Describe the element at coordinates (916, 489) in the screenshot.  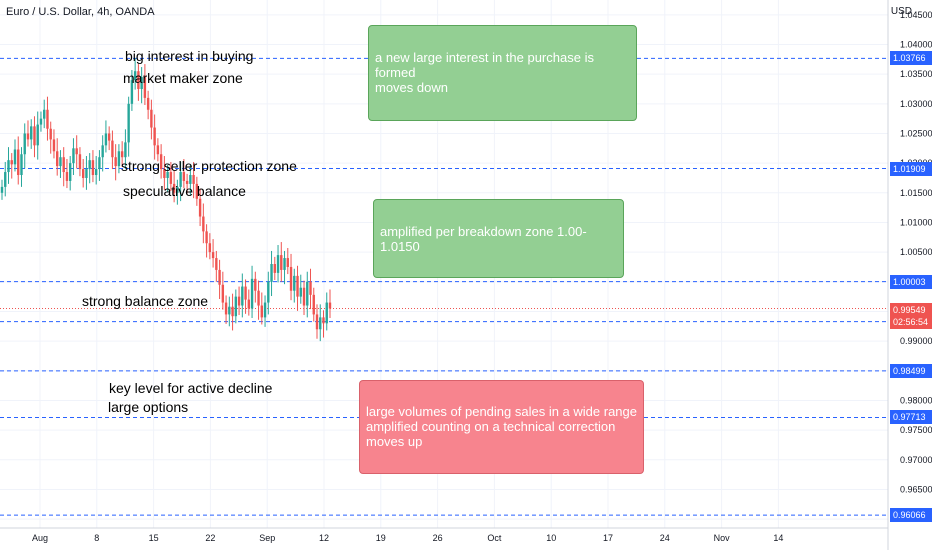
I see `y-tick-label: 0.96500` at that location.